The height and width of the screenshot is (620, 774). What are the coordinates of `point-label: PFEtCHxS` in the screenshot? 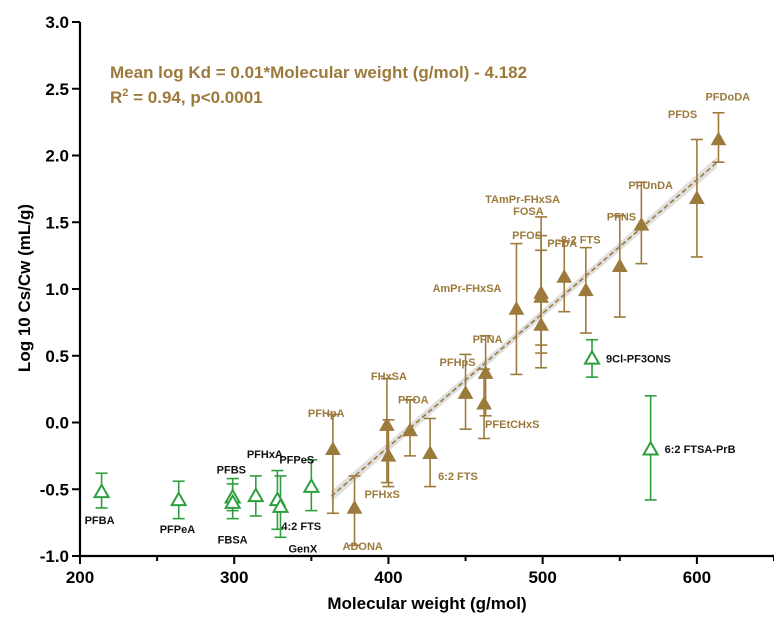 It's located at (512, 425).